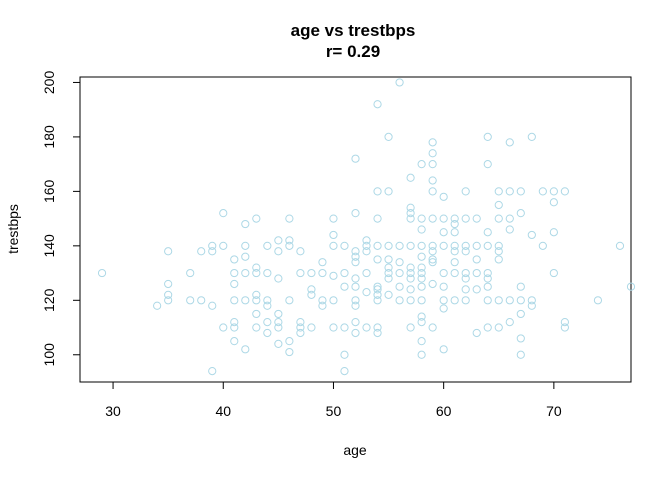  I want to click on x-tick-label: 40, so click(223, 411).